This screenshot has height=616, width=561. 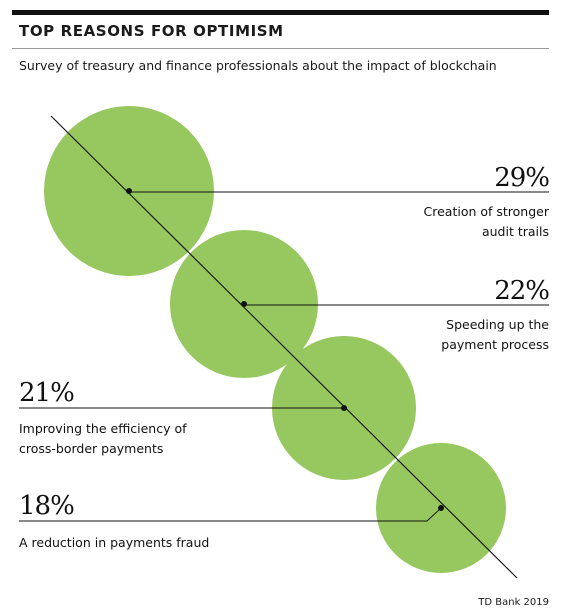 I want to click on value-label-1: 29%, so click(x=521, y=178).